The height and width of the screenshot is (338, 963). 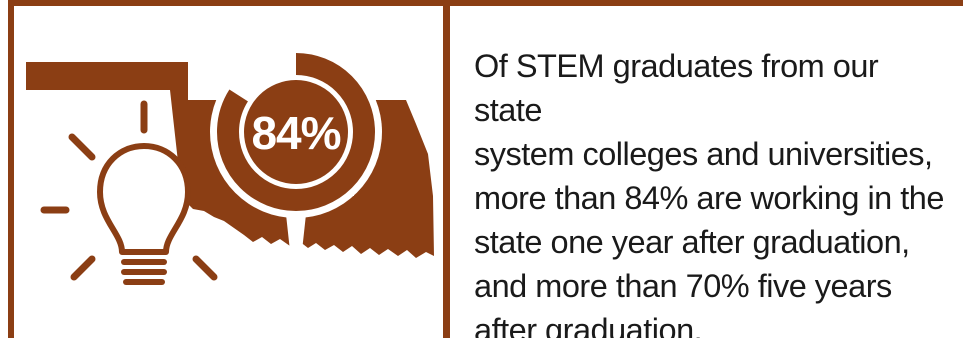 I want to click on donut-progress-icon, so click(x=296, y=132).